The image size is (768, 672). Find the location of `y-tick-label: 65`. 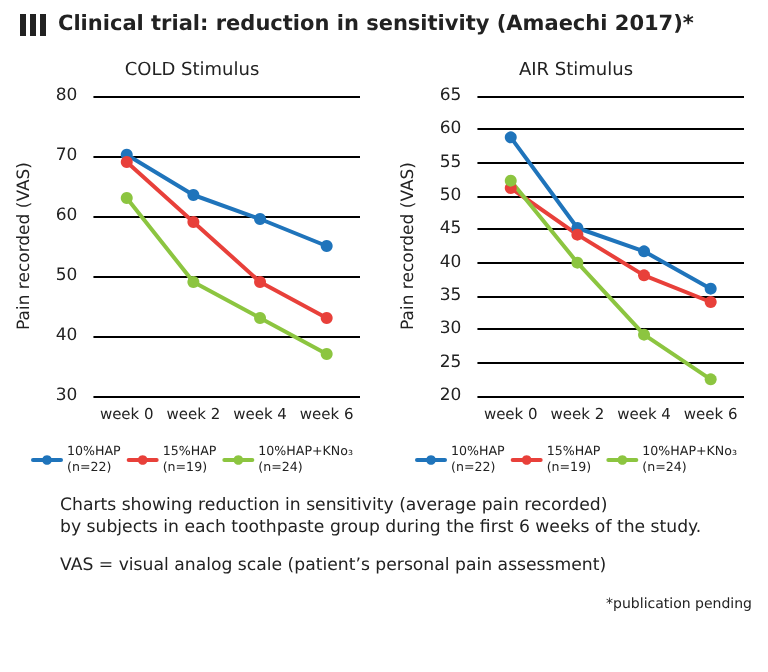

y-tick-label: 65 is located at coordinates (450, 96).